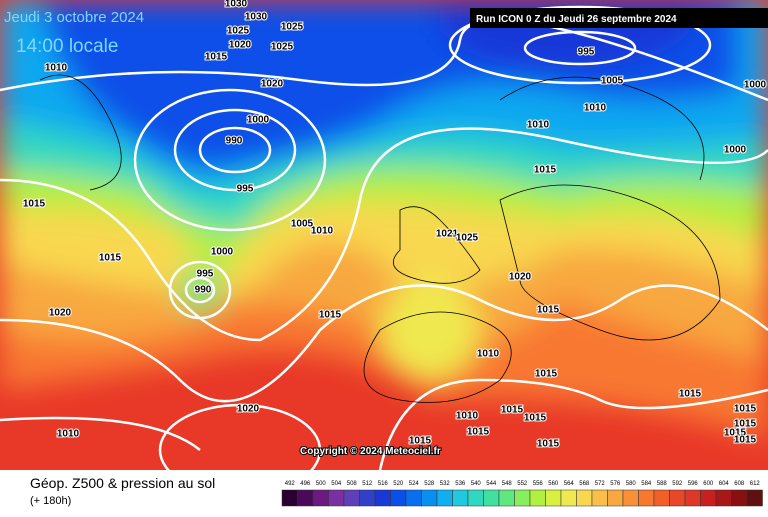 The height and width of the screenshot is (517, 768). What do you see at coordinates (619, 18) in the screenshot?
I see `run-box` at bounding box center [619, 18].